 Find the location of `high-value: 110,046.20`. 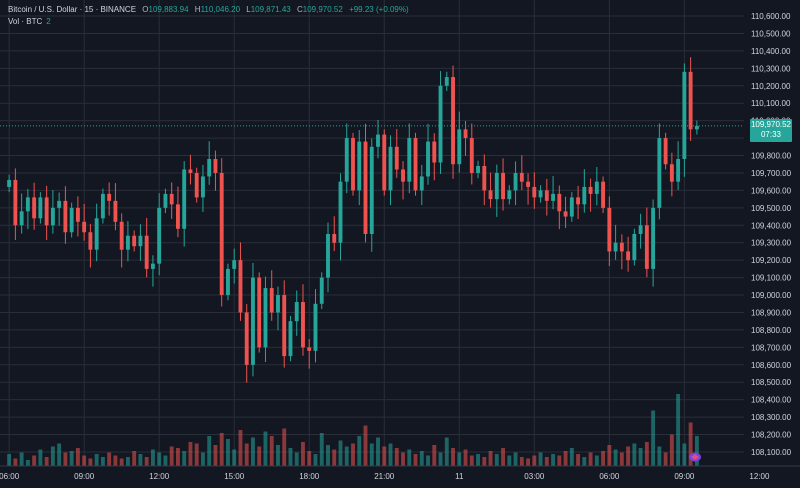

high-value: 110,046.20 is located at coordinates (220, 9).